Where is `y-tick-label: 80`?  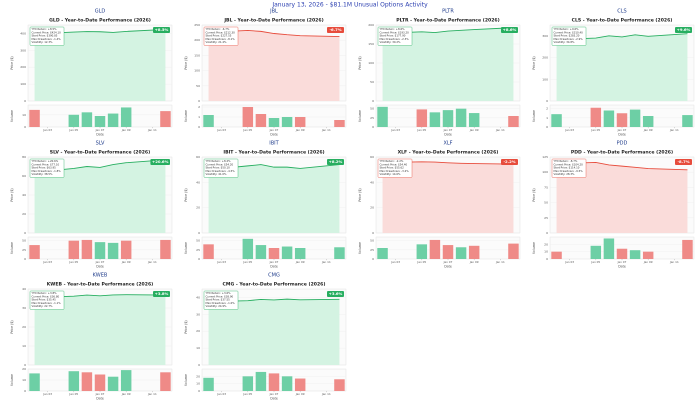 y-tick-label: 80 is located at coordinates (24, 157).